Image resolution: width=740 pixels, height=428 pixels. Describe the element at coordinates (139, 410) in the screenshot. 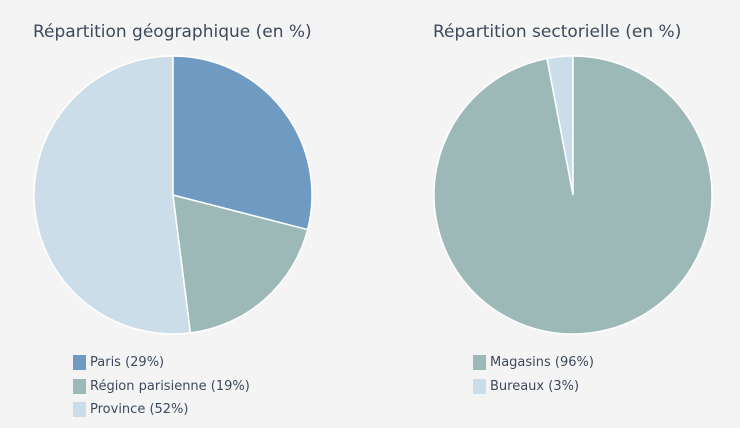

I see `legend-label: Province (52%)` at that location.